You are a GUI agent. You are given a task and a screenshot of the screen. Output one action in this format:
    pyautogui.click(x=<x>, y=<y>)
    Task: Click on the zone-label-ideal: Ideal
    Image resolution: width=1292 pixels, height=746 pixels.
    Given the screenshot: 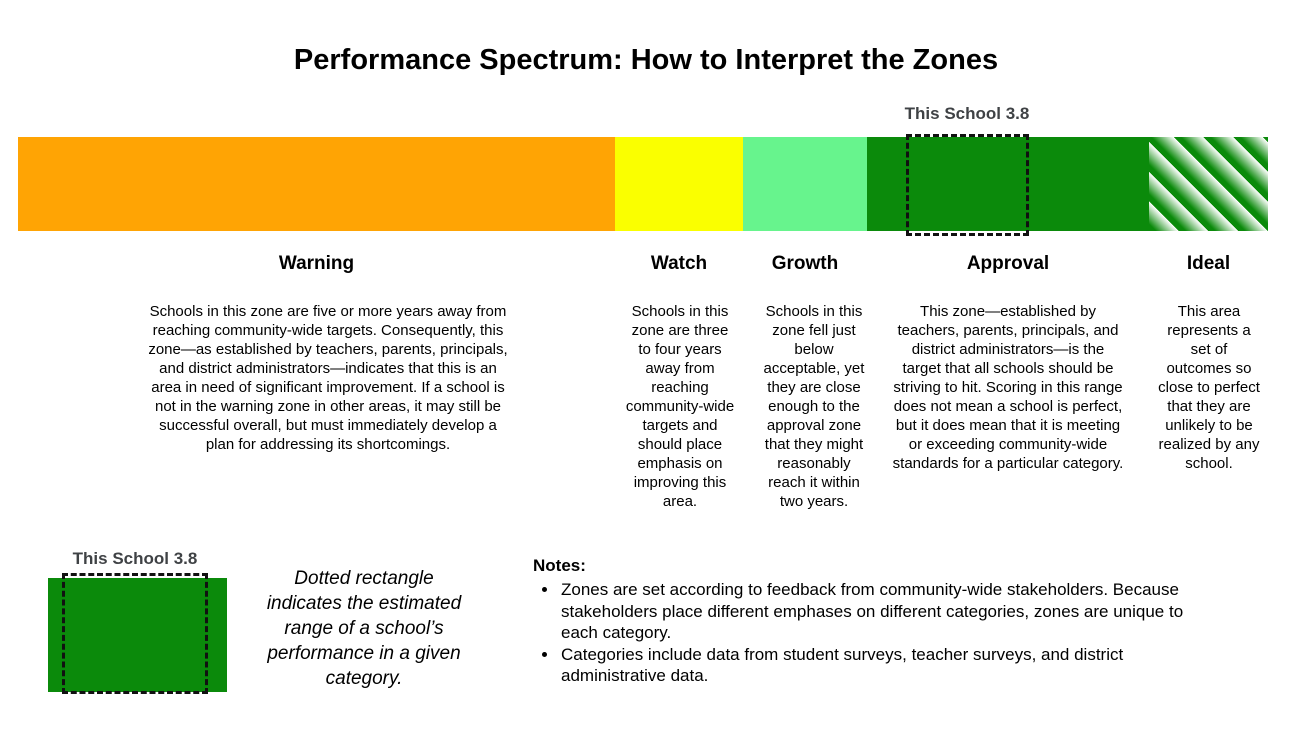 What is the action you would take?
    pyautogui.click(x=1208, y=263)
    